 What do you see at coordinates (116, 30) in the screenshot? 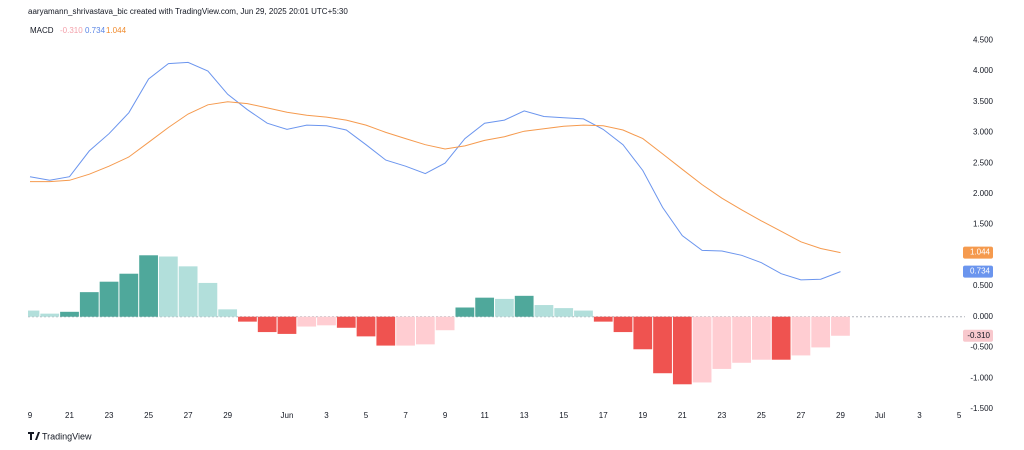
I see `legend-signal: 1.044` at bounding box center [116, 30].